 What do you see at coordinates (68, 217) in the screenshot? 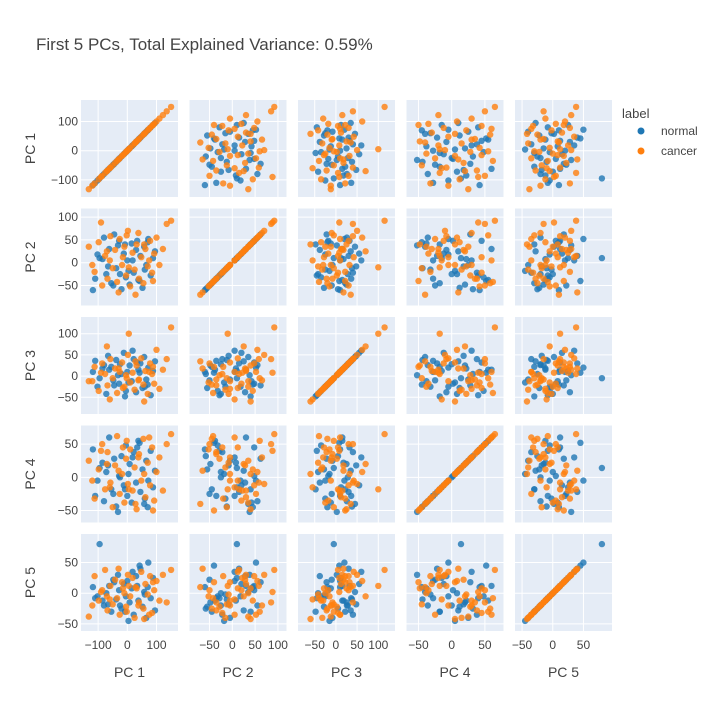
I see `y-tick-label: 100` at bounding box center [68, 217].